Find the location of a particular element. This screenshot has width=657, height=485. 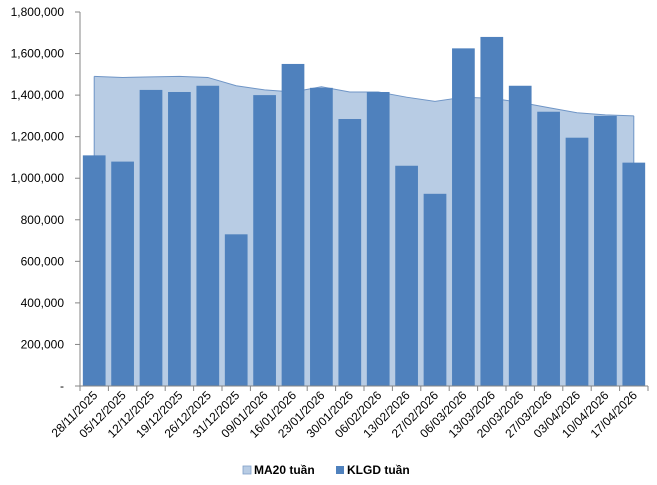

y-tick-label: 400,000 is located at coordinates (43, 303).